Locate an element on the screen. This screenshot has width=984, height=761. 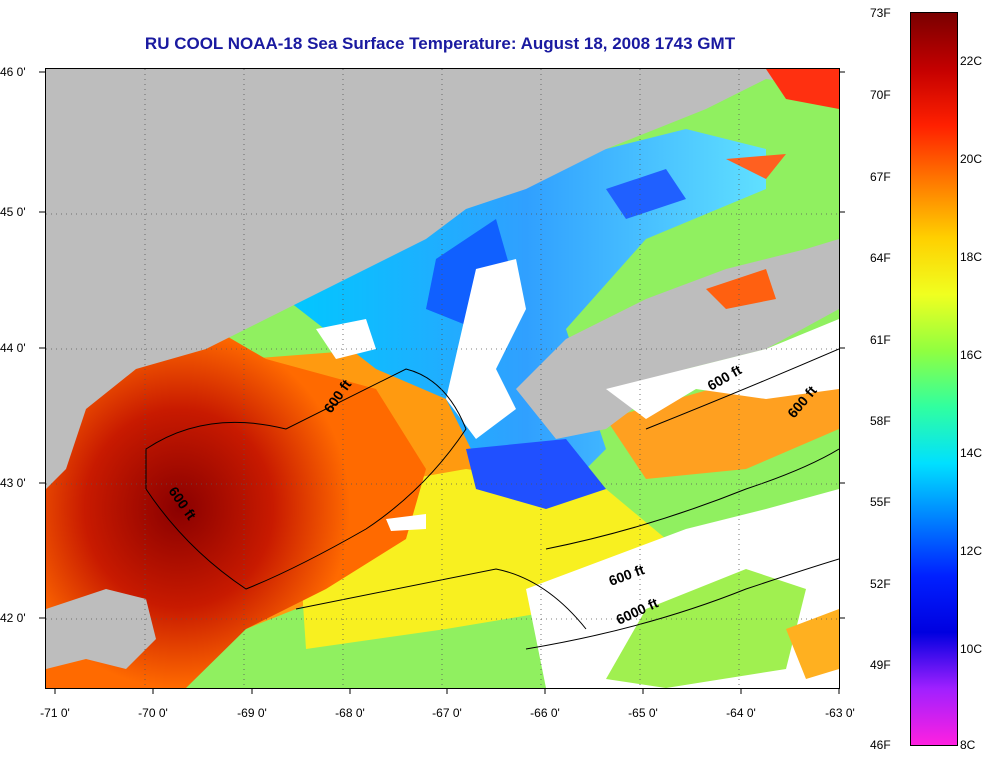
contour-600ft-west is located at coordinates (306, 479).